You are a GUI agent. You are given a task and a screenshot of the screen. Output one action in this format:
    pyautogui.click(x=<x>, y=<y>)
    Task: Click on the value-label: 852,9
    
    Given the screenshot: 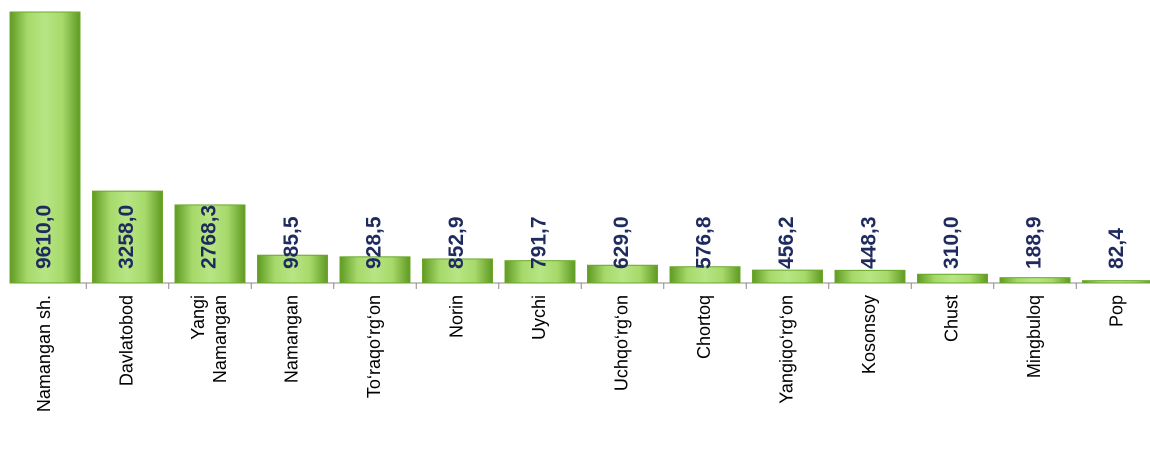 What is the action you would take?
    pyautogui.click(x=456, y=242)
    